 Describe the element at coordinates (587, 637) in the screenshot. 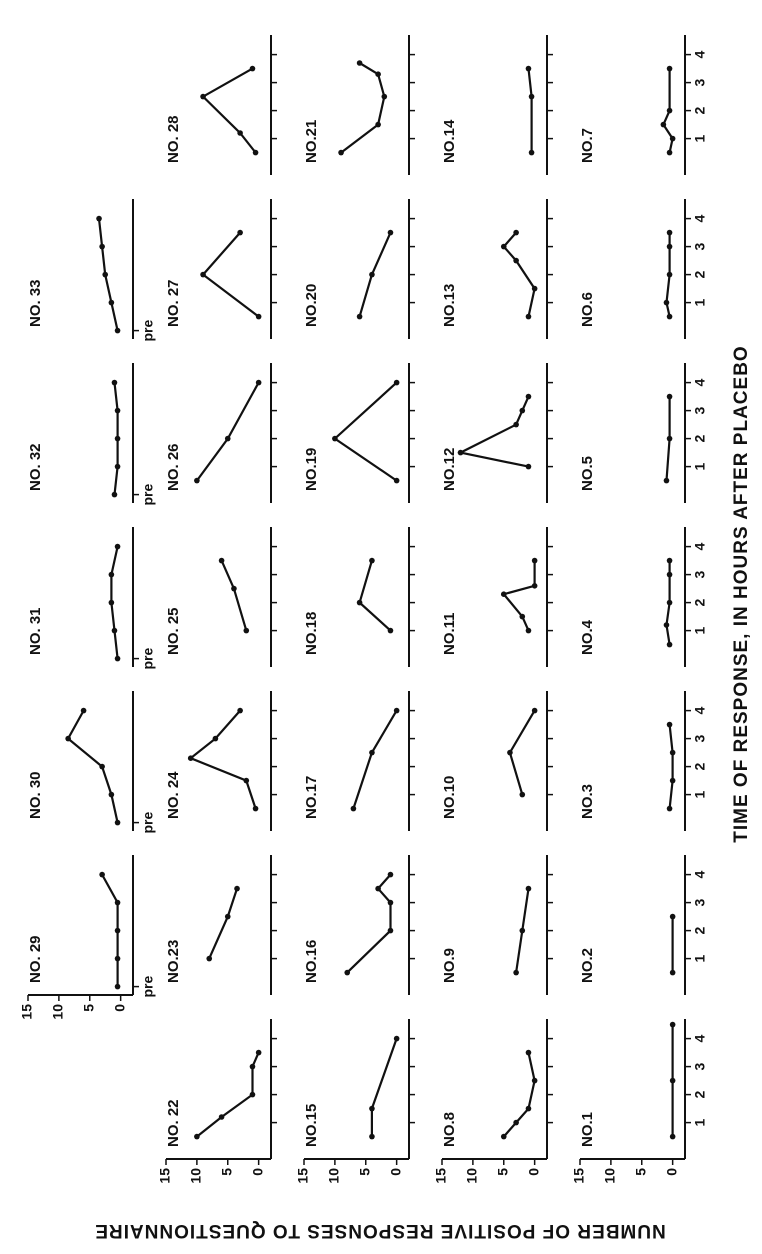

I see `panel-label: NO.4` at that location.